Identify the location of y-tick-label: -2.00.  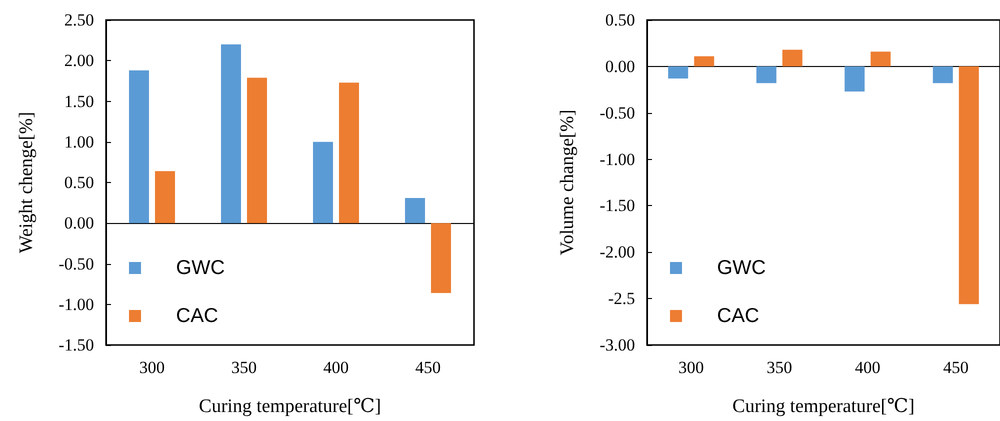
(617, 252).